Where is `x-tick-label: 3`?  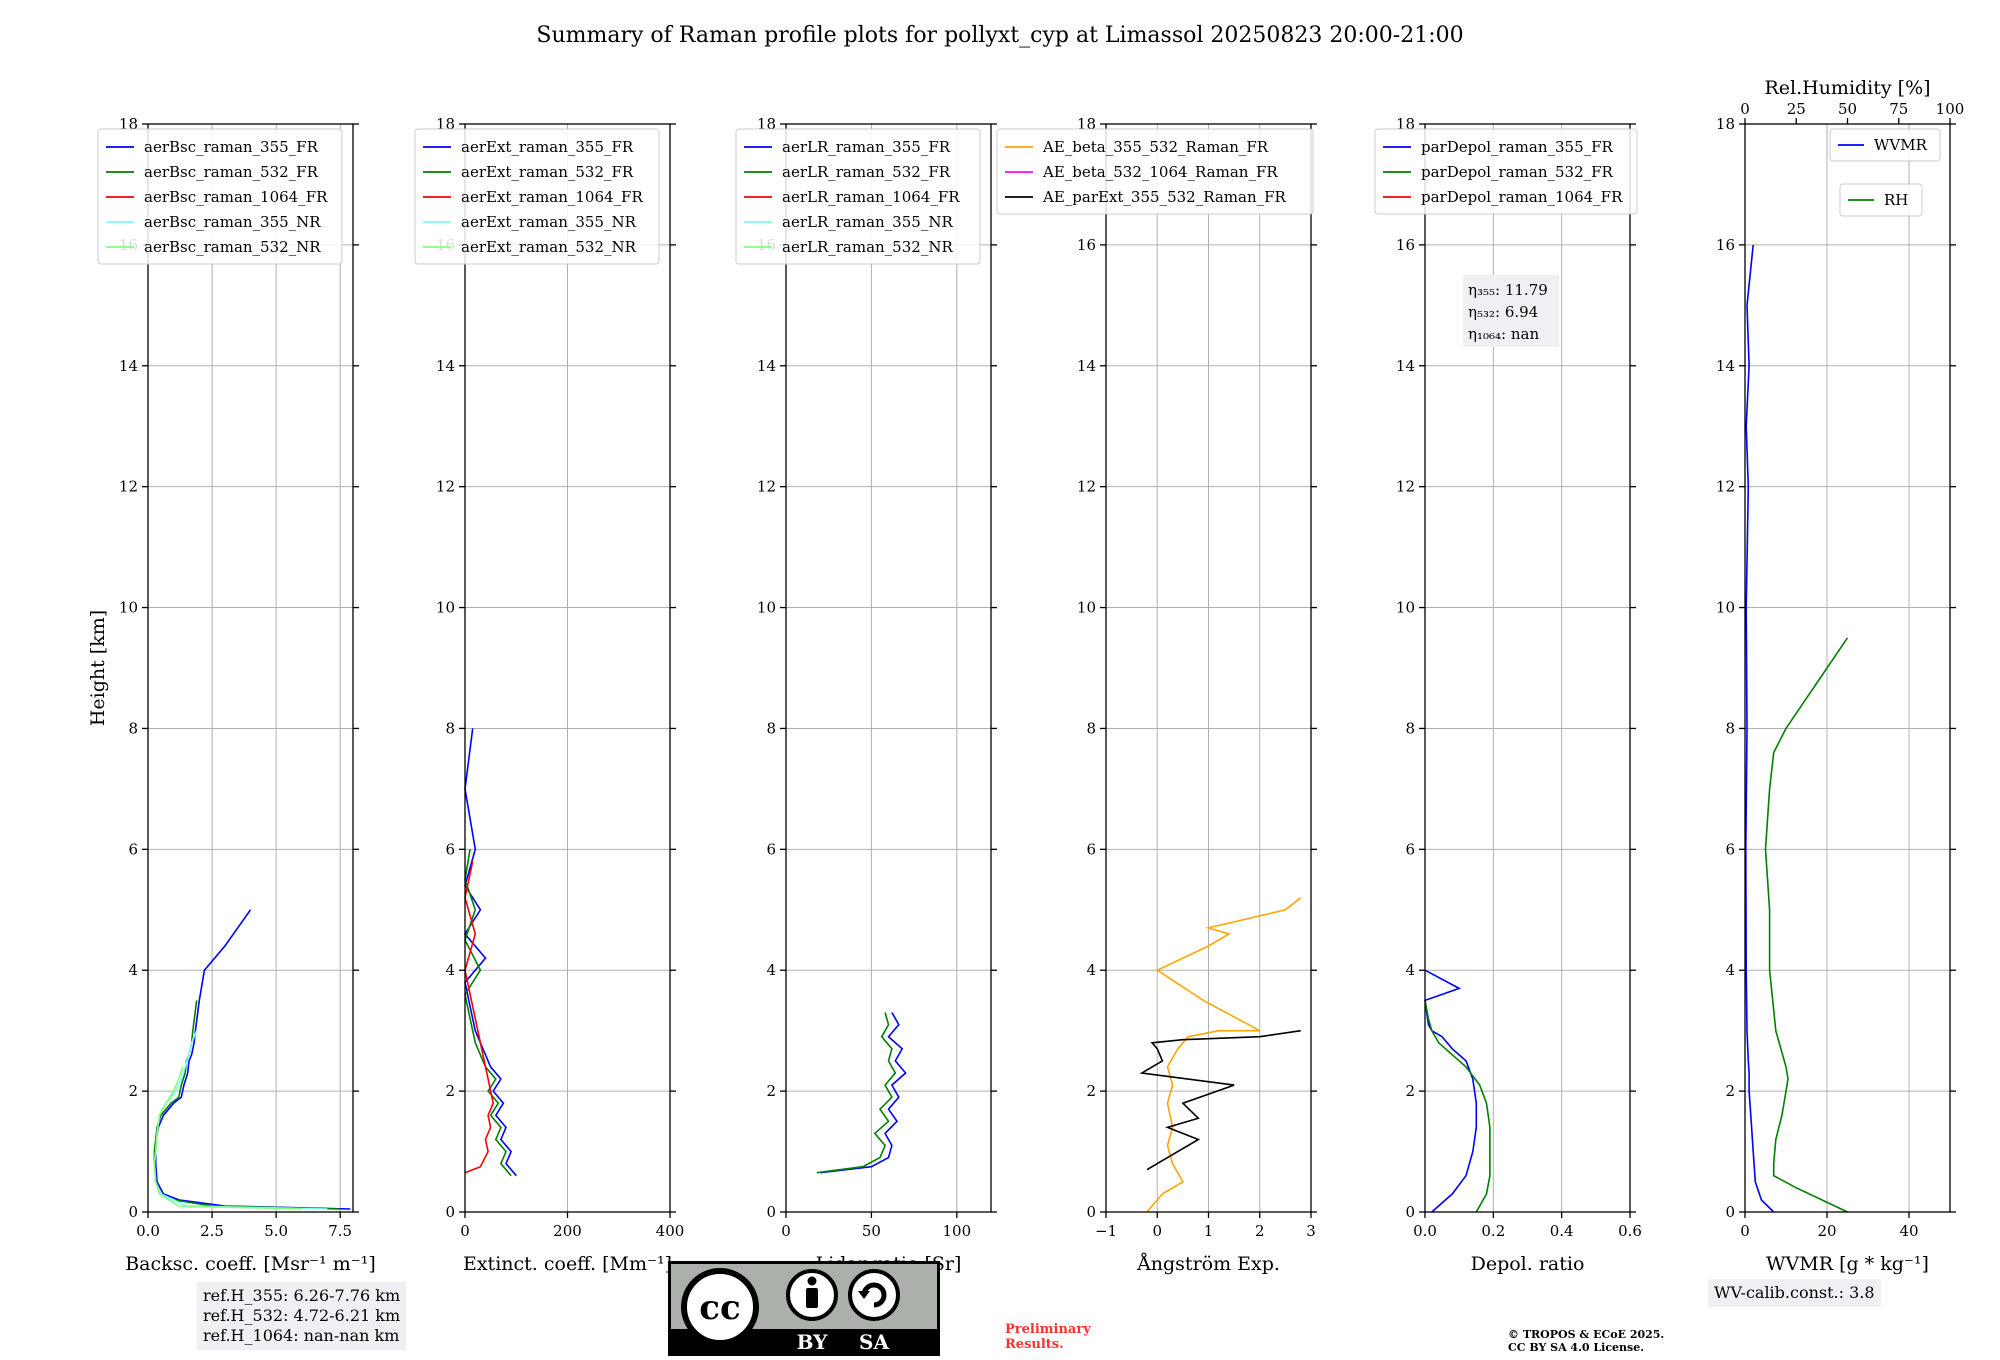 x-tick-label: 3 is located at coordinates (1311, 1231).